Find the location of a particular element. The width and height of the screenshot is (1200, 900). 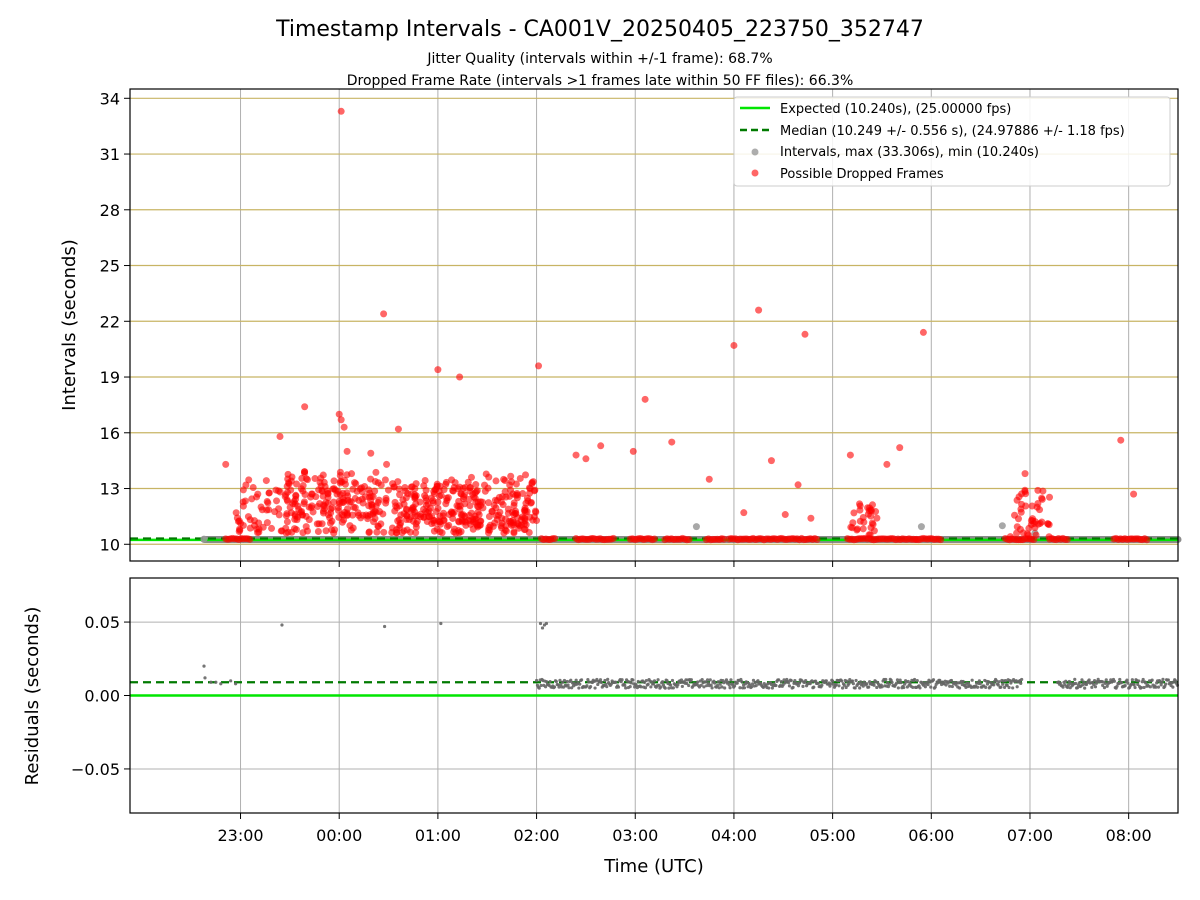

legend-intervals-swatch is located at coordinates (755, 152).